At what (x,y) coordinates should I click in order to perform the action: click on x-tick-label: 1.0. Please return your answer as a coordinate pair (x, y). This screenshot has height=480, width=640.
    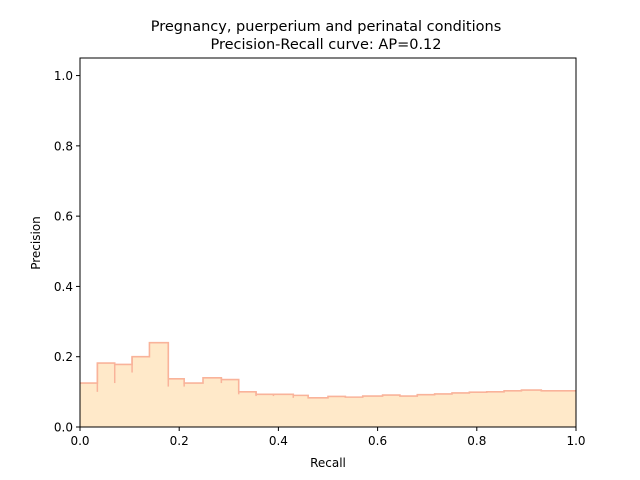
    Looking at the image, I should click on (575, 441).